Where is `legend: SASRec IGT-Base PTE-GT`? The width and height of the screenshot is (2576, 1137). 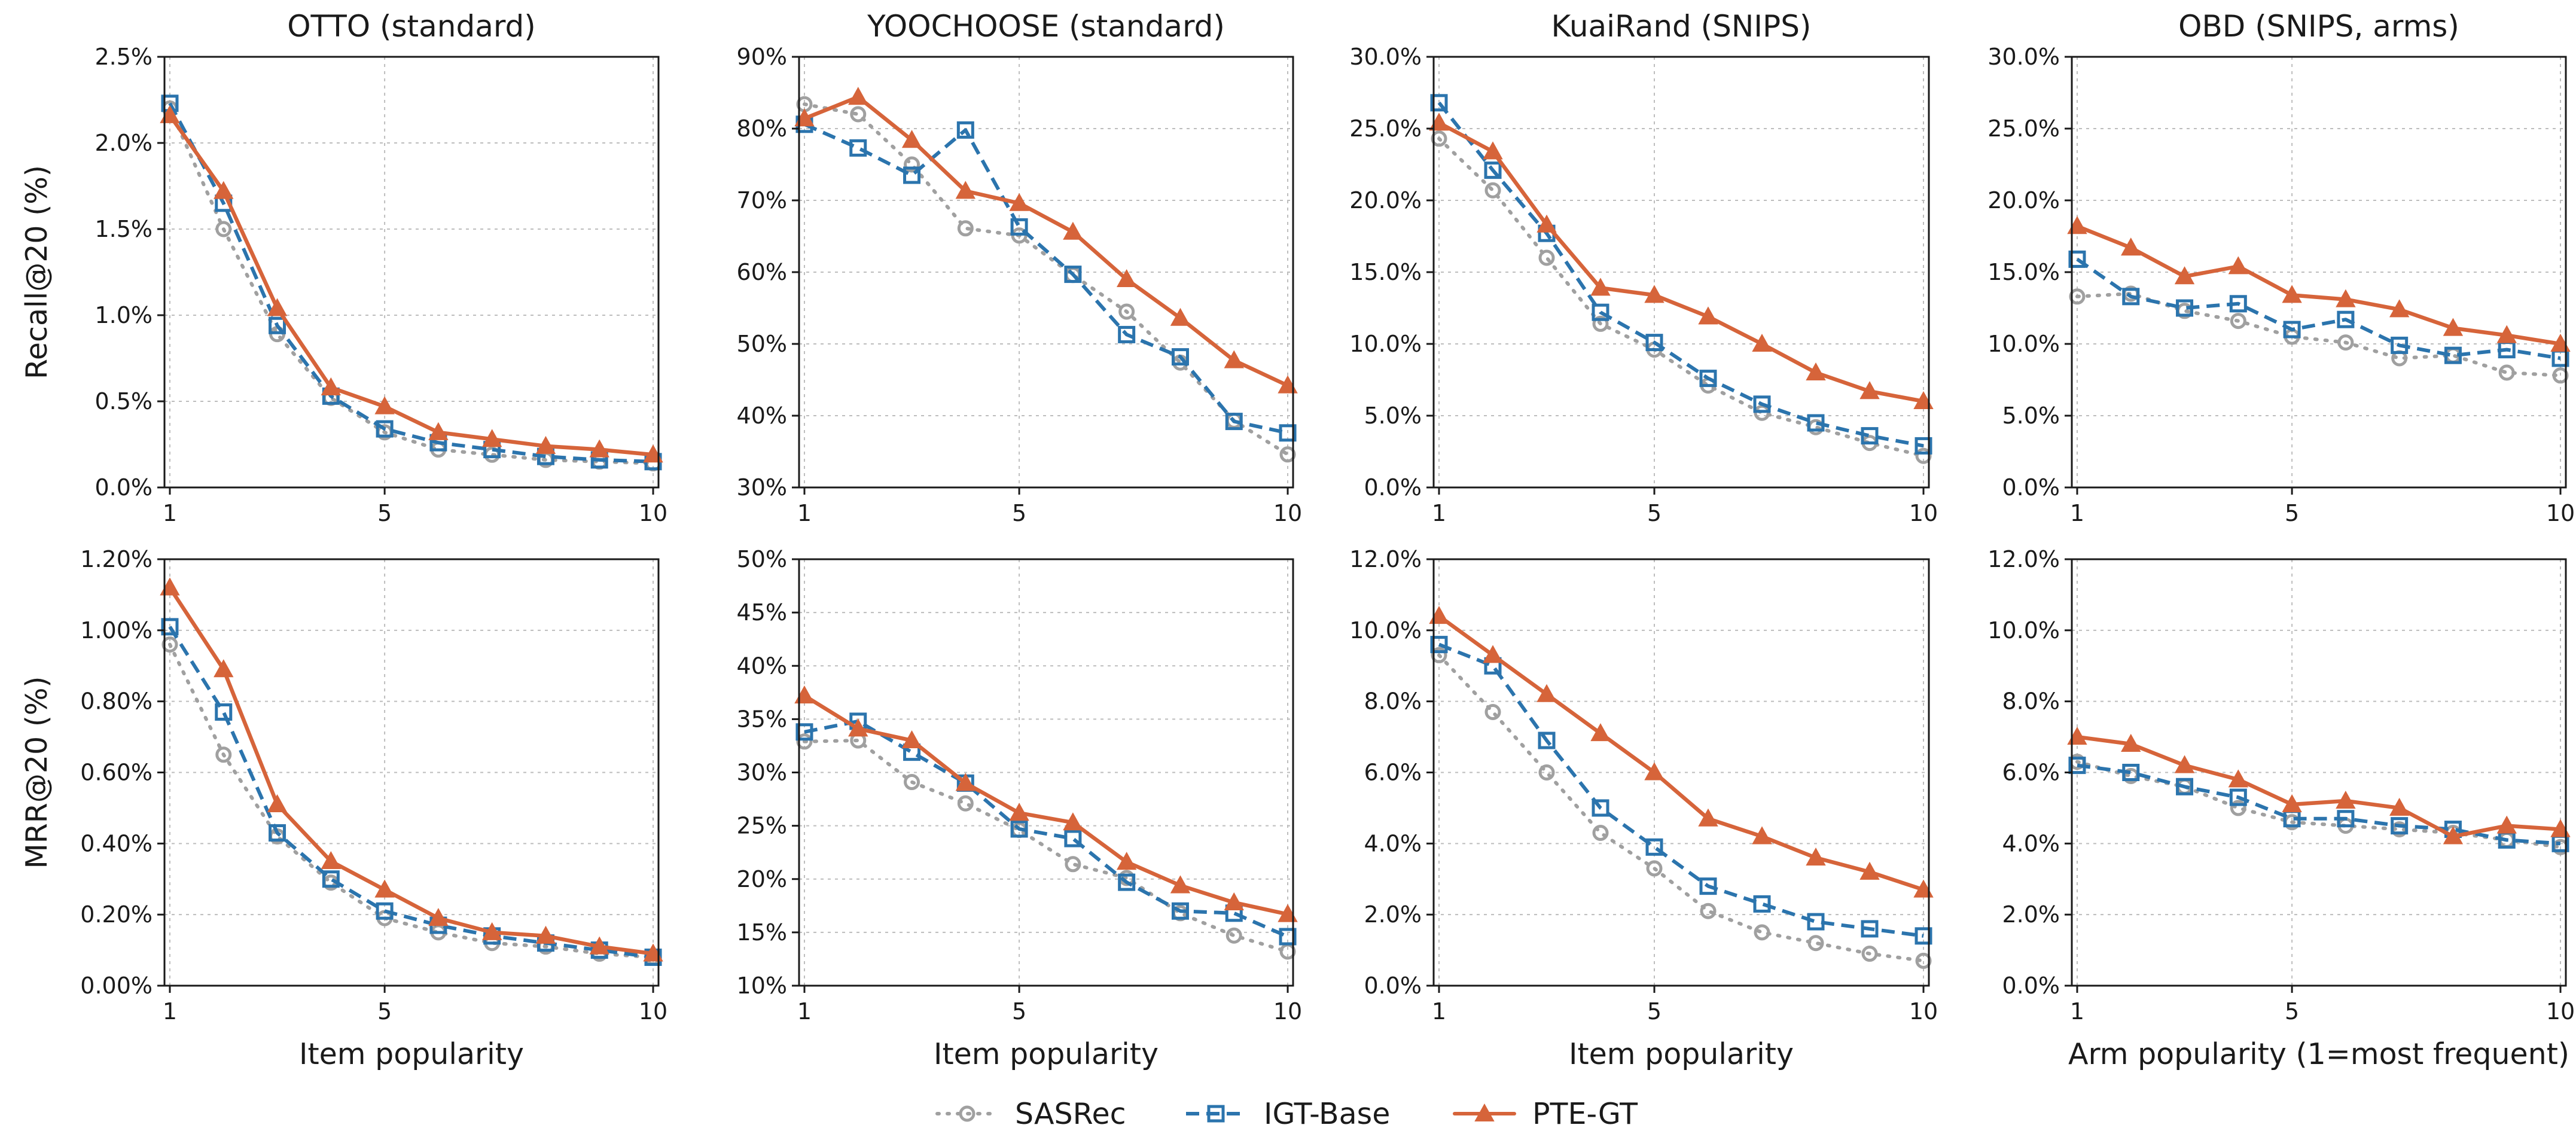 legend: SASRec IGT-Base PTE-GT is located at coordinates (1286, 1114).